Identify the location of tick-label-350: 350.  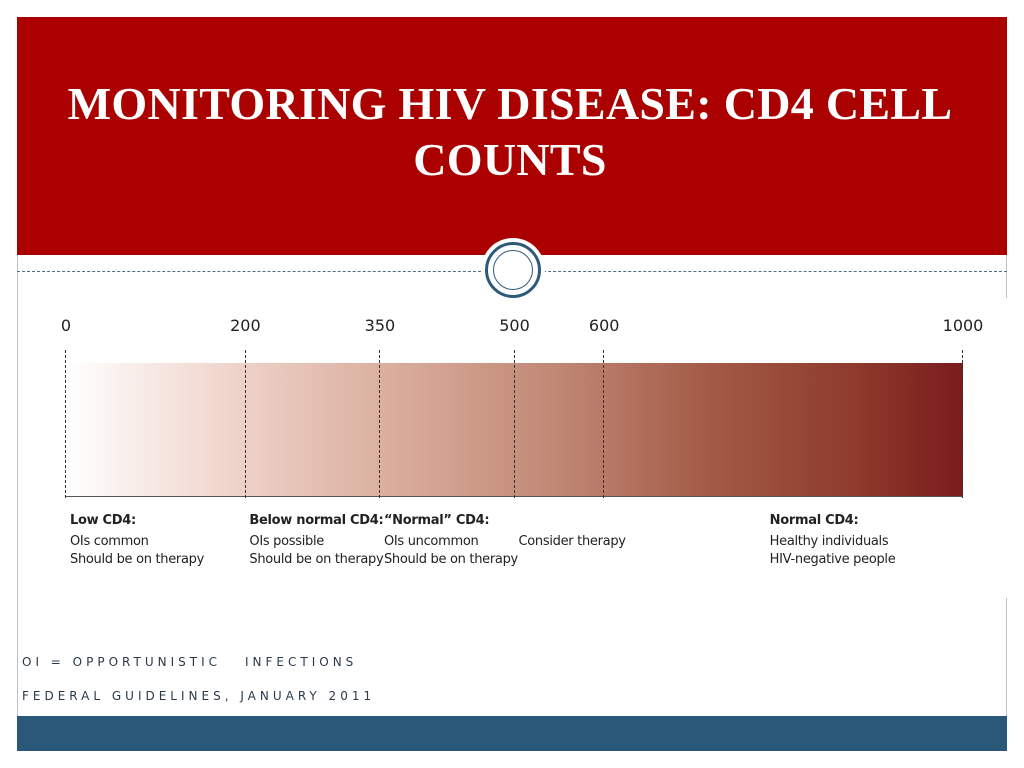
(380, 325).